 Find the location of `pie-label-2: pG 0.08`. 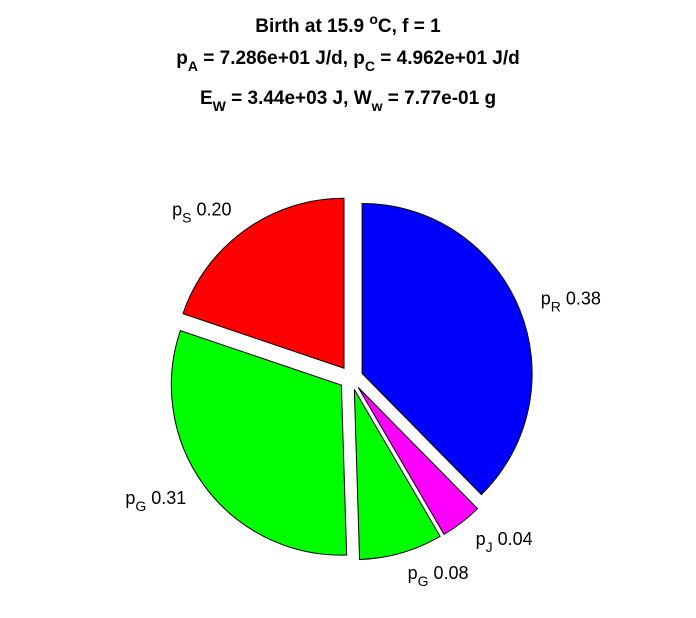

pie-label-2: pG 0.08 is located at coordinates (438, 576).